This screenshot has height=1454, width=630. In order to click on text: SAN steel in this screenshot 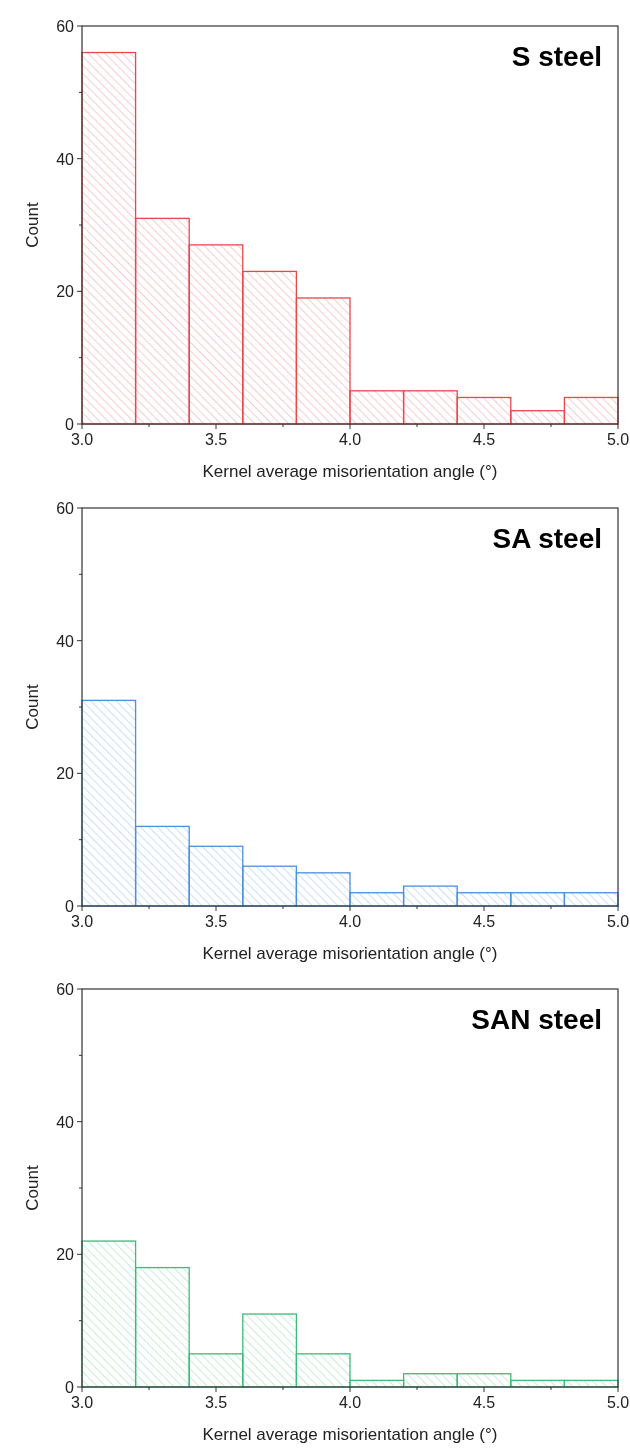, I will do `click(536, 1019)`.